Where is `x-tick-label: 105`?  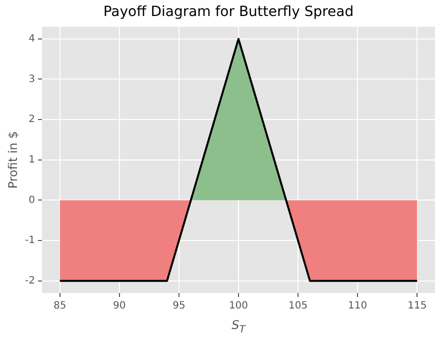 x-tick-label: 105 is located at coordinates (298, 306).